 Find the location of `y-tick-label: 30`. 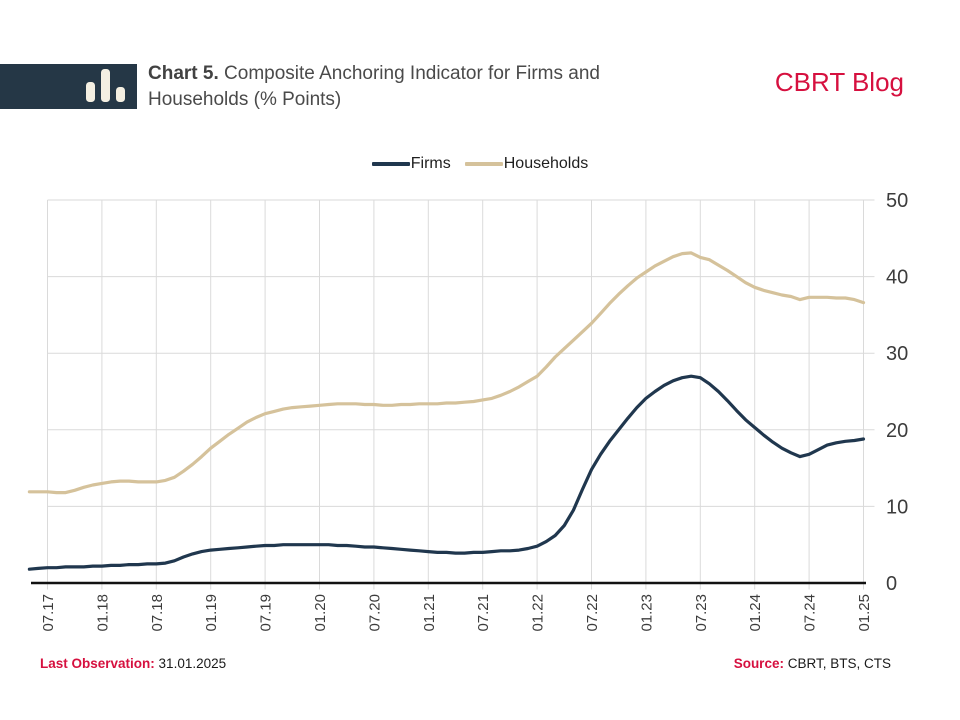

y-tick-label: 30 is located at coordinates (897, 354).